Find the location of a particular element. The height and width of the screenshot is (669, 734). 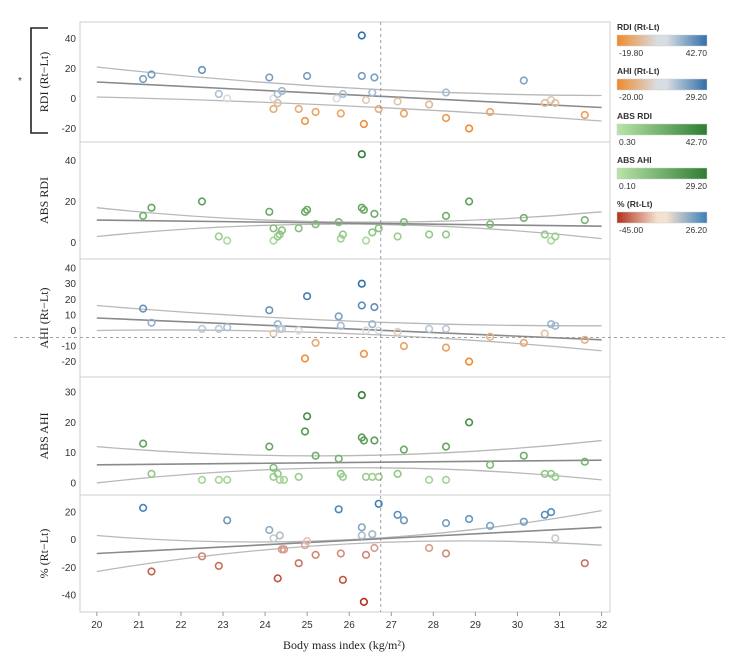

y-tick-label: 20 is located at coordinates (71, 423).